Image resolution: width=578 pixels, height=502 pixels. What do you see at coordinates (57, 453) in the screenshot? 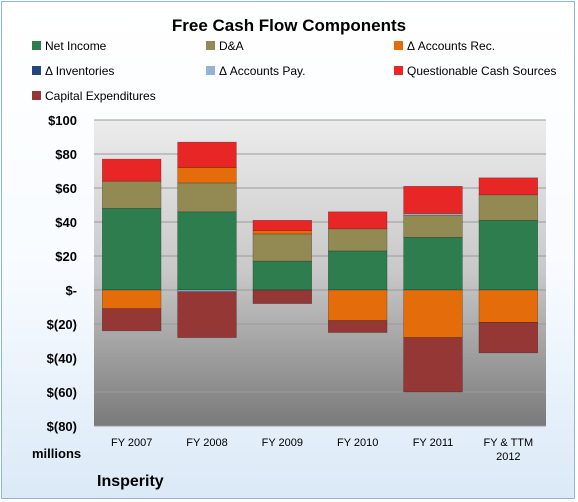
I see `unit-label: millions` at bounding box center [57, 453].